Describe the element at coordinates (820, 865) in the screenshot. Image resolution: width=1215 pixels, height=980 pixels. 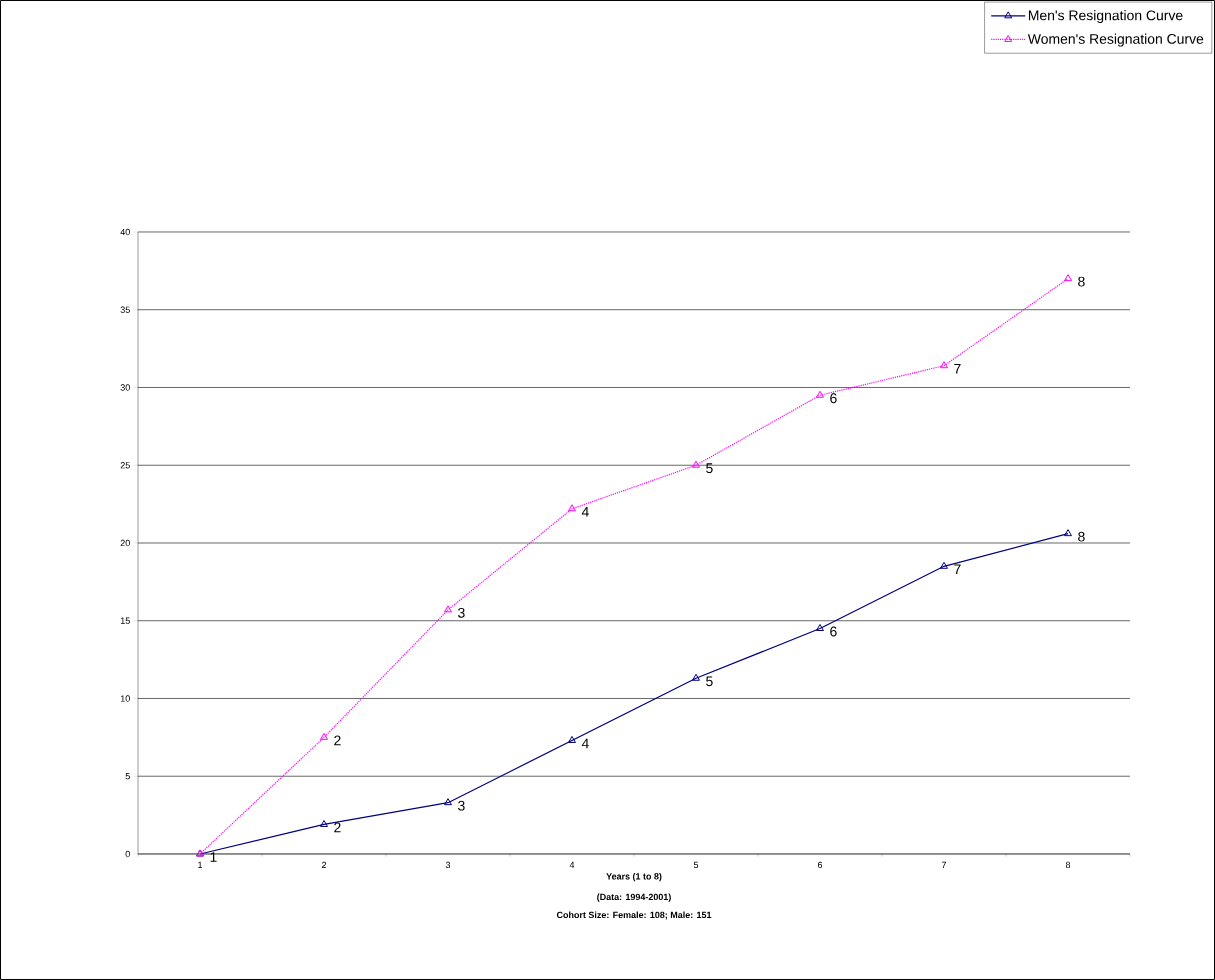
I see `x-tick-label: 6` at that location.